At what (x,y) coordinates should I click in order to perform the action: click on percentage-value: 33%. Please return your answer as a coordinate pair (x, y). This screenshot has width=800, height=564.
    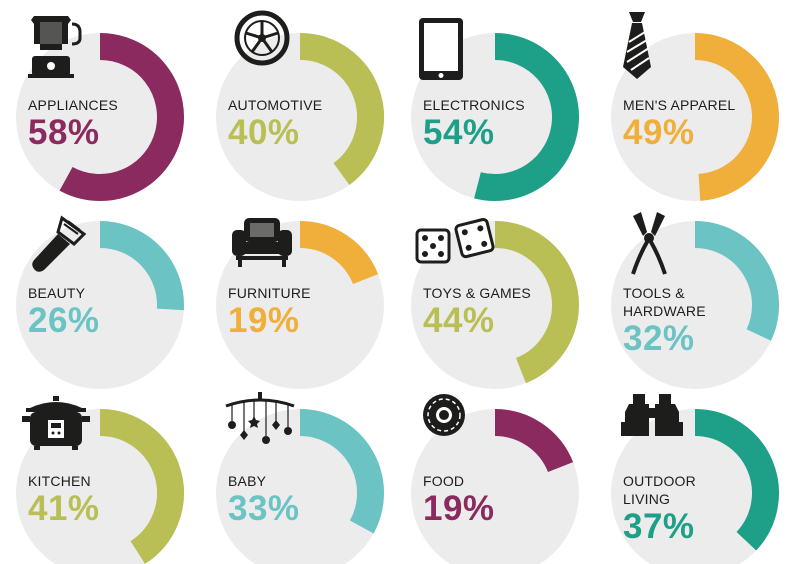
    Looking at the image, I should click on (264, 508).